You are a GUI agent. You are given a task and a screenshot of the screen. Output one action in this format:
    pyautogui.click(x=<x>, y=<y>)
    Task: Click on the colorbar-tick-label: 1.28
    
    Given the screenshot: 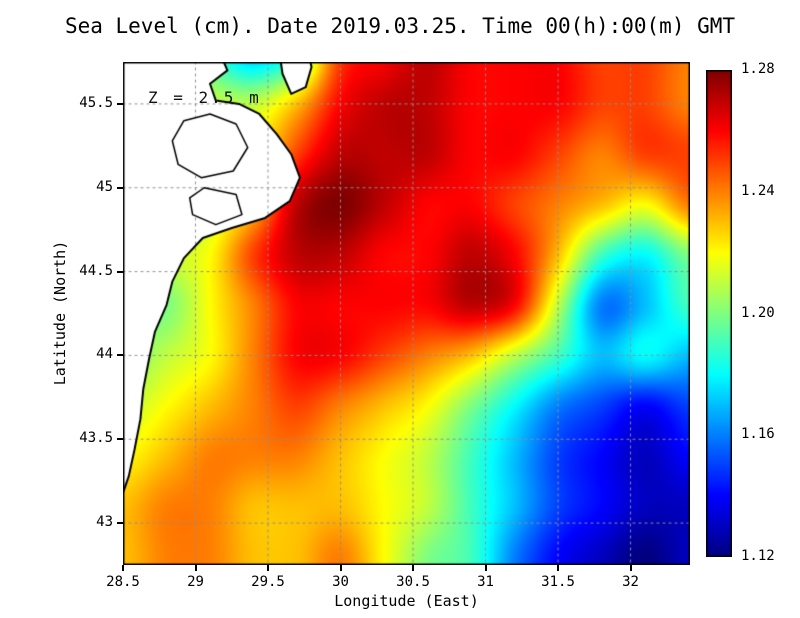 What is the action you would take?
    pyautogui.click(x=758, y=69)
    